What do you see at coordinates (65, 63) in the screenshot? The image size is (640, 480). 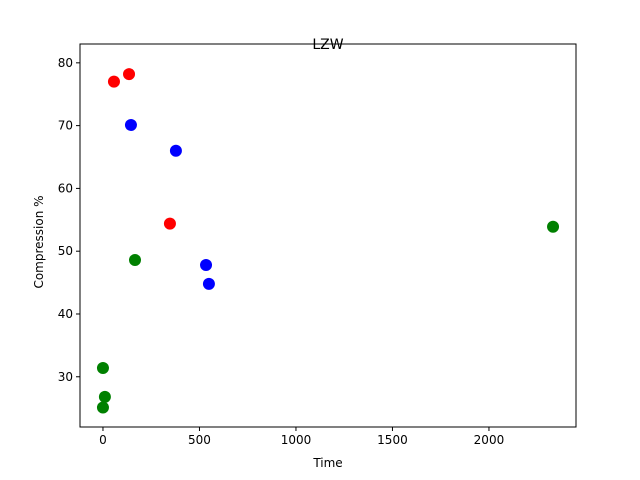 I see `y-tick-label: 80` at bounding box center [65, 63].